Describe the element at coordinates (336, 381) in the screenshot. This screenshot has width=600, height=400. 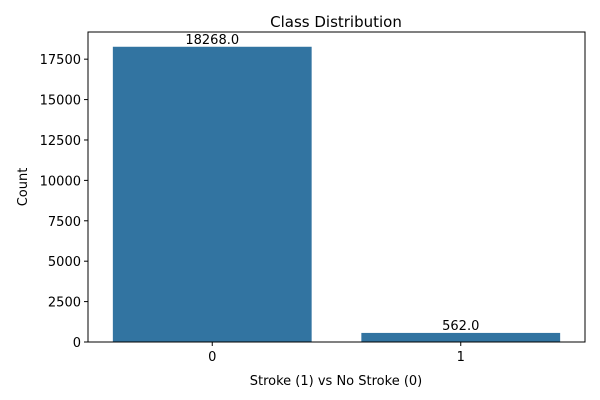
I see `x-axis-label: Stroke (1) vs No Stroke (0)` at that location.